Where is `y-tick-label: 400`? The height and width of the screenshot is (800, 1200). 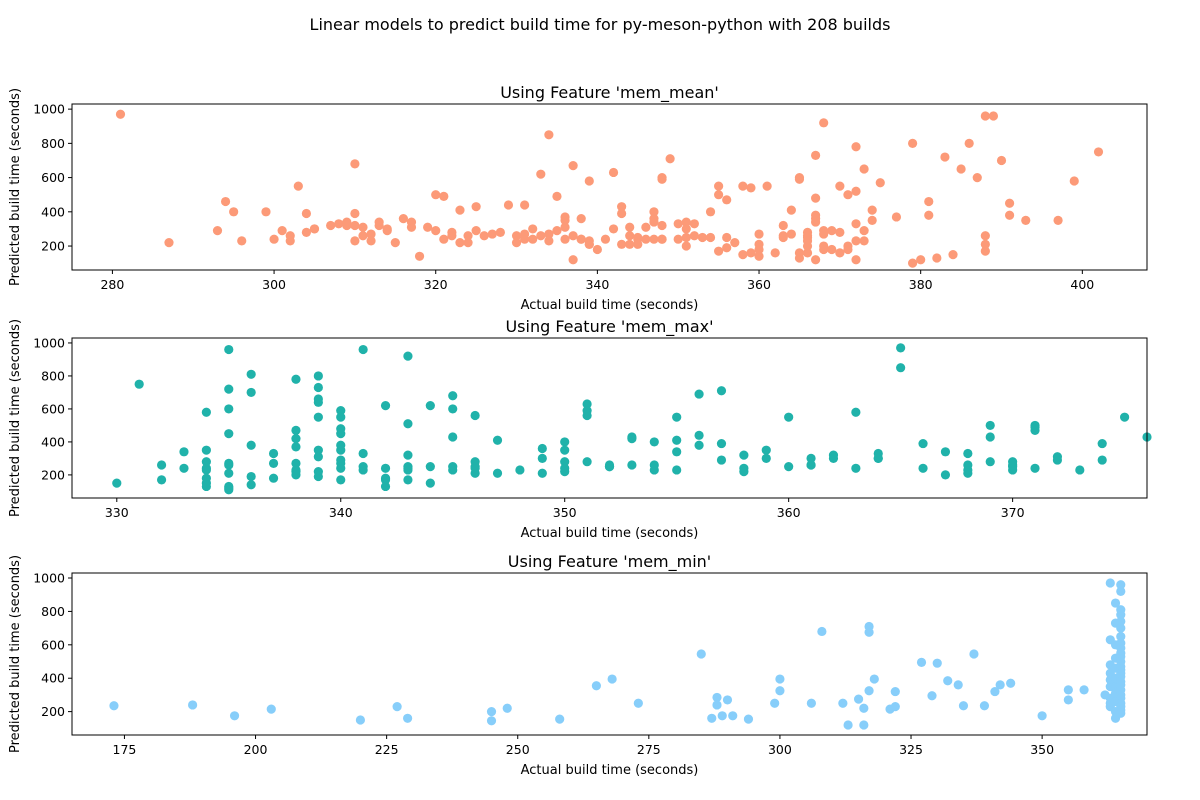 y-tick-label: 400 is located at coordinates (53, 211).